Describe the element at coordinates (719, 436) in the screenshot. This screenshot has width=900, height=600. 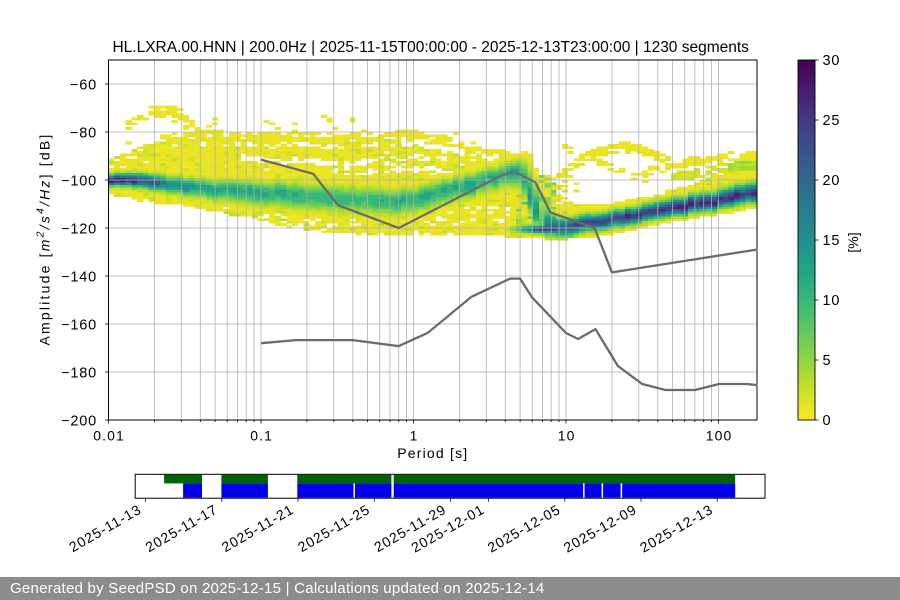
I see `svg-text: 100` at that location.